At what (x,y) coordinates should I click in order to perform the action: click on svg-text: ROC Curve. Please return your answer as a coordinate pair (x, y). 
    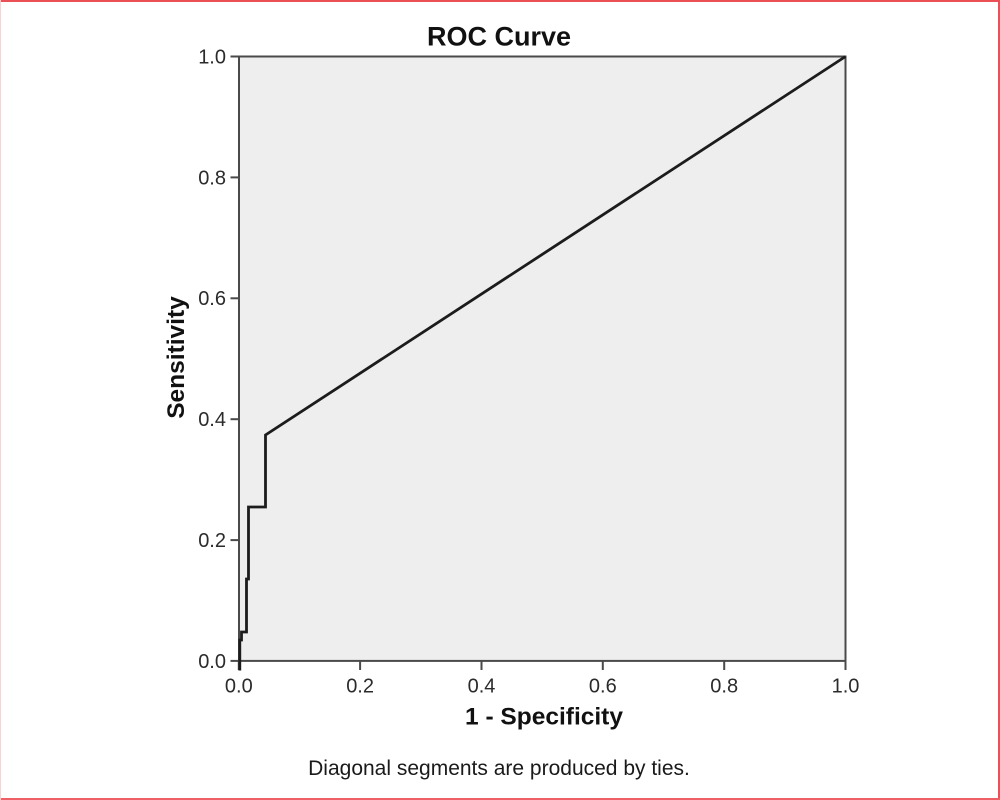
    Looking at the image, I should click on (499, 37).